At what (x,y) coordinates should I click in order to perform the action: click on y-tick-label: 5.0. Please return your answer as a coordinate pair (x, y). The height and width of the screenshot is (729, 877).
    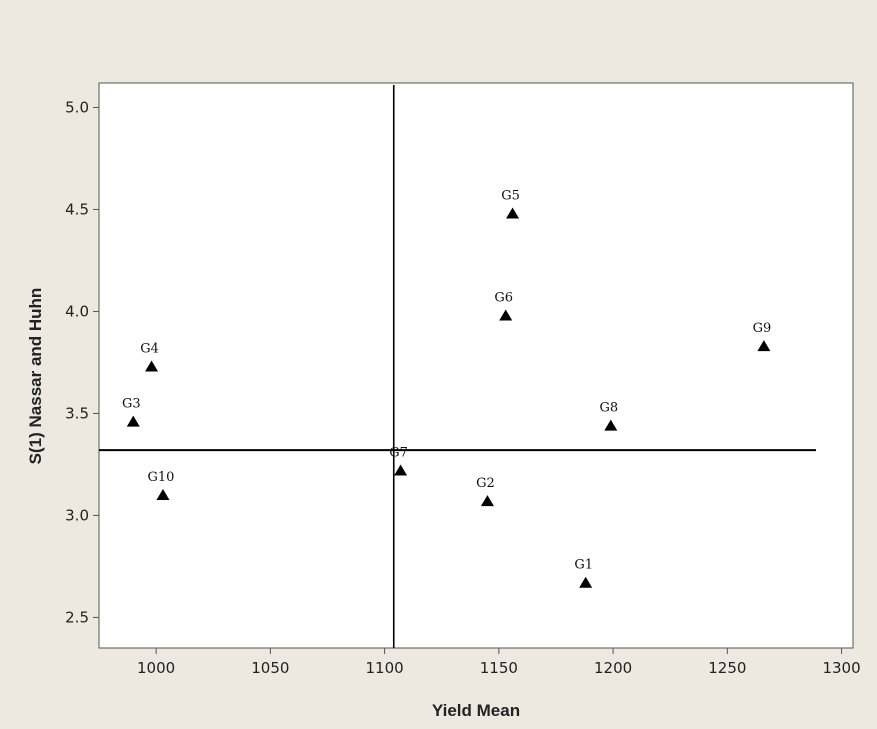
    Looking at the image, I should click on (77, 107).